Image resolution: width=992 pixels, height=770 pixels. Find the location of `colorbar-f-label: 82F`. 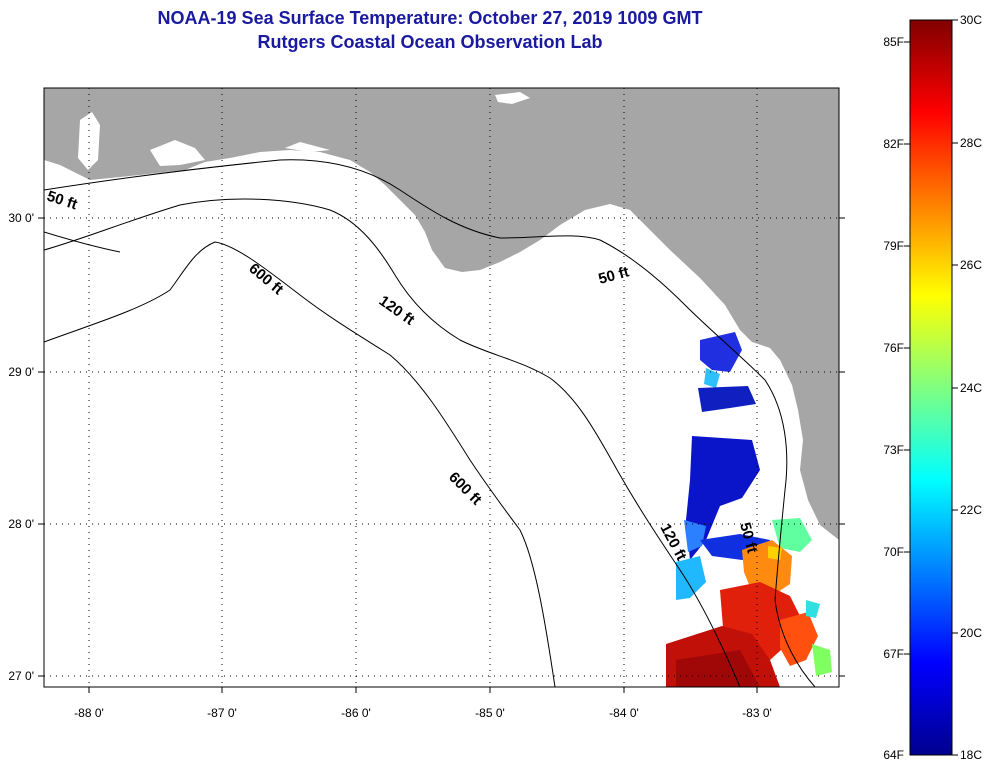

colorbar-f-label: 82F is located at coordinates (893, 144).